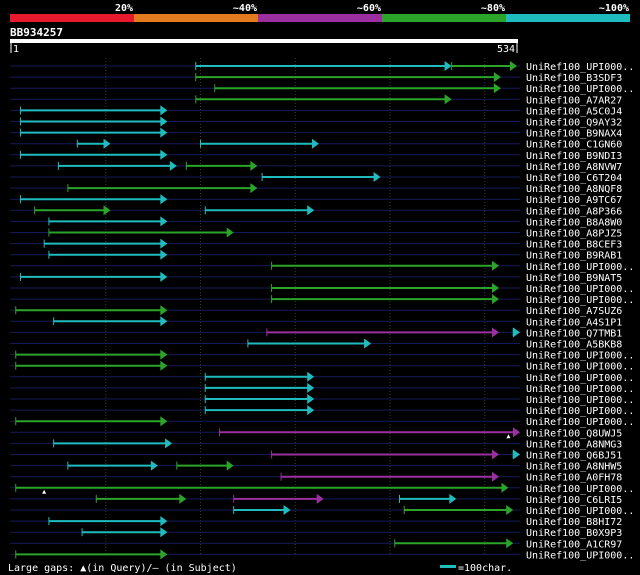 The image size is (640, 575). Describe the element at coordinates (574, 256) in the screenshot. I see `hit-label: UniRef100_B9RAB1` at that location.